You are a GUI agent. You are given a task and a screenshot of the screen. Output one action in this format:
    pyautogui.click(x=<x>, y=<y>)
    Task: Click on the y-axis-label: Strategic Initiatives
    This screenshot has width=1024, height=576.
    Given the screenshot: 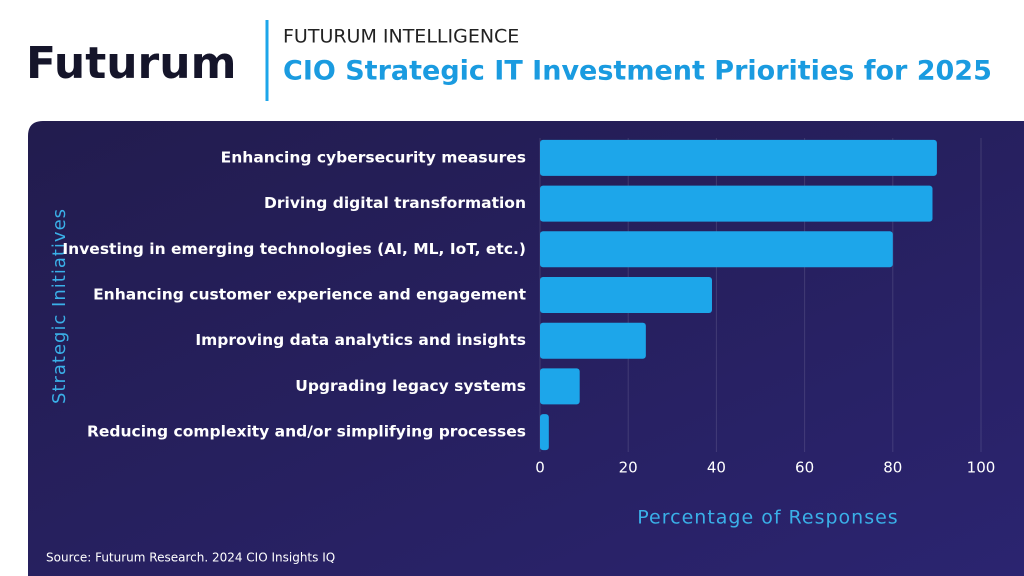 What is the action you would take?
    pyautogui.click(x=59, y=306)
    